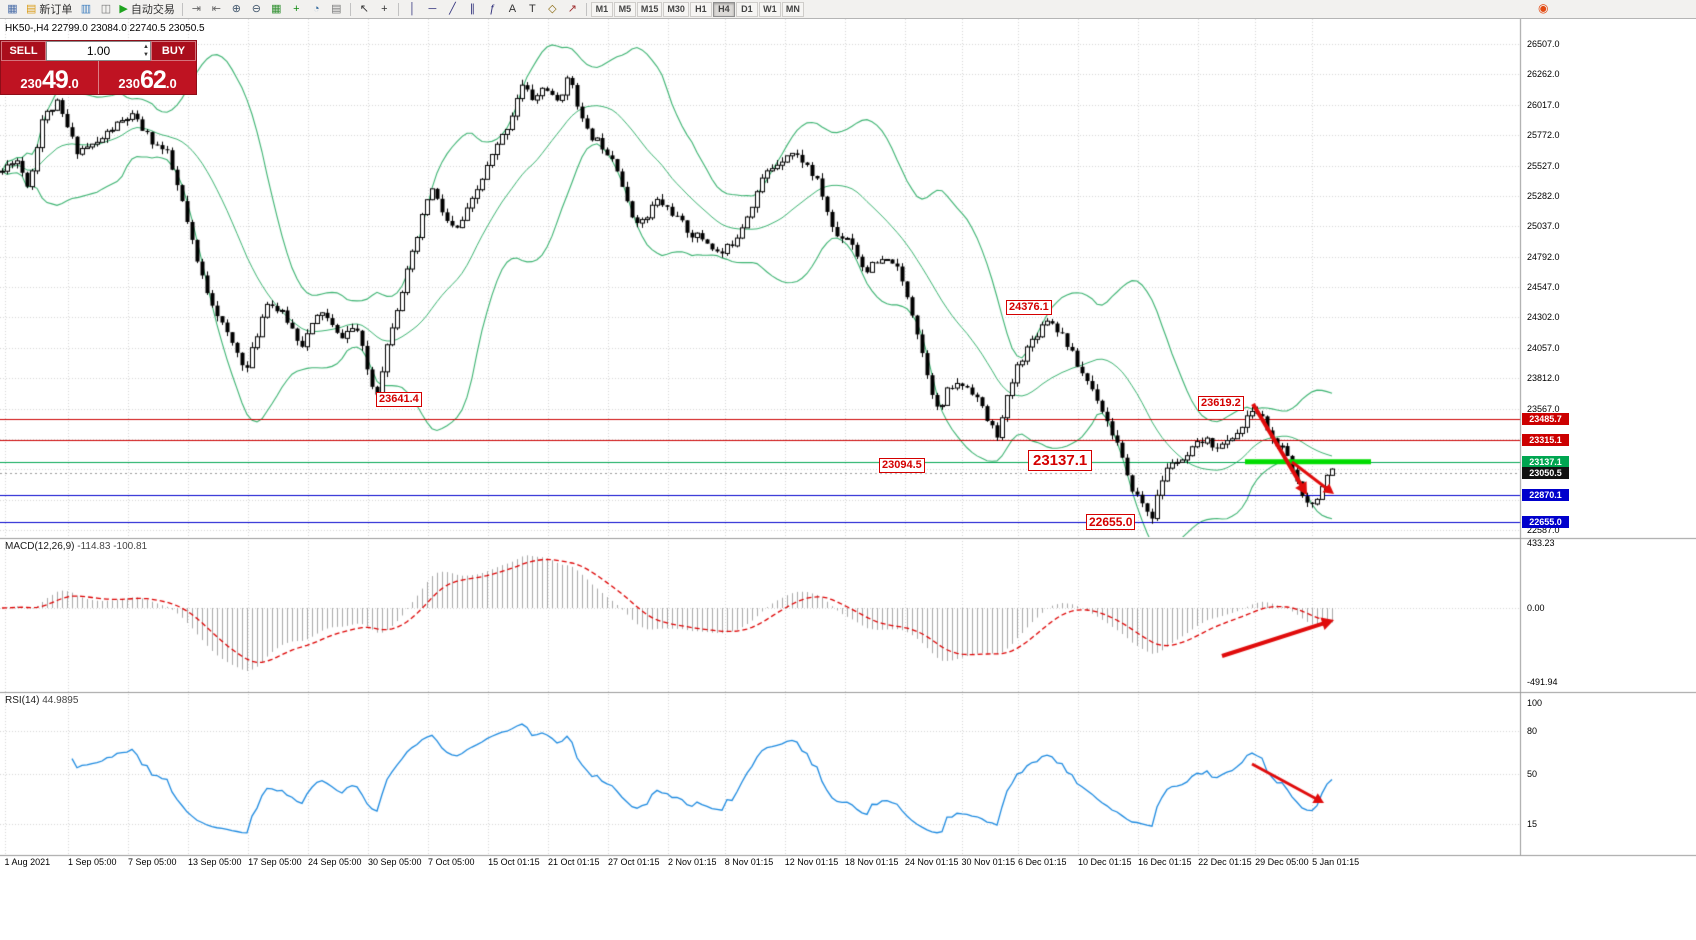  Describe the element at coordinates (931, 862) in the screenshot. I see `date-axis-label: 24 Nov 01:15` at that location.